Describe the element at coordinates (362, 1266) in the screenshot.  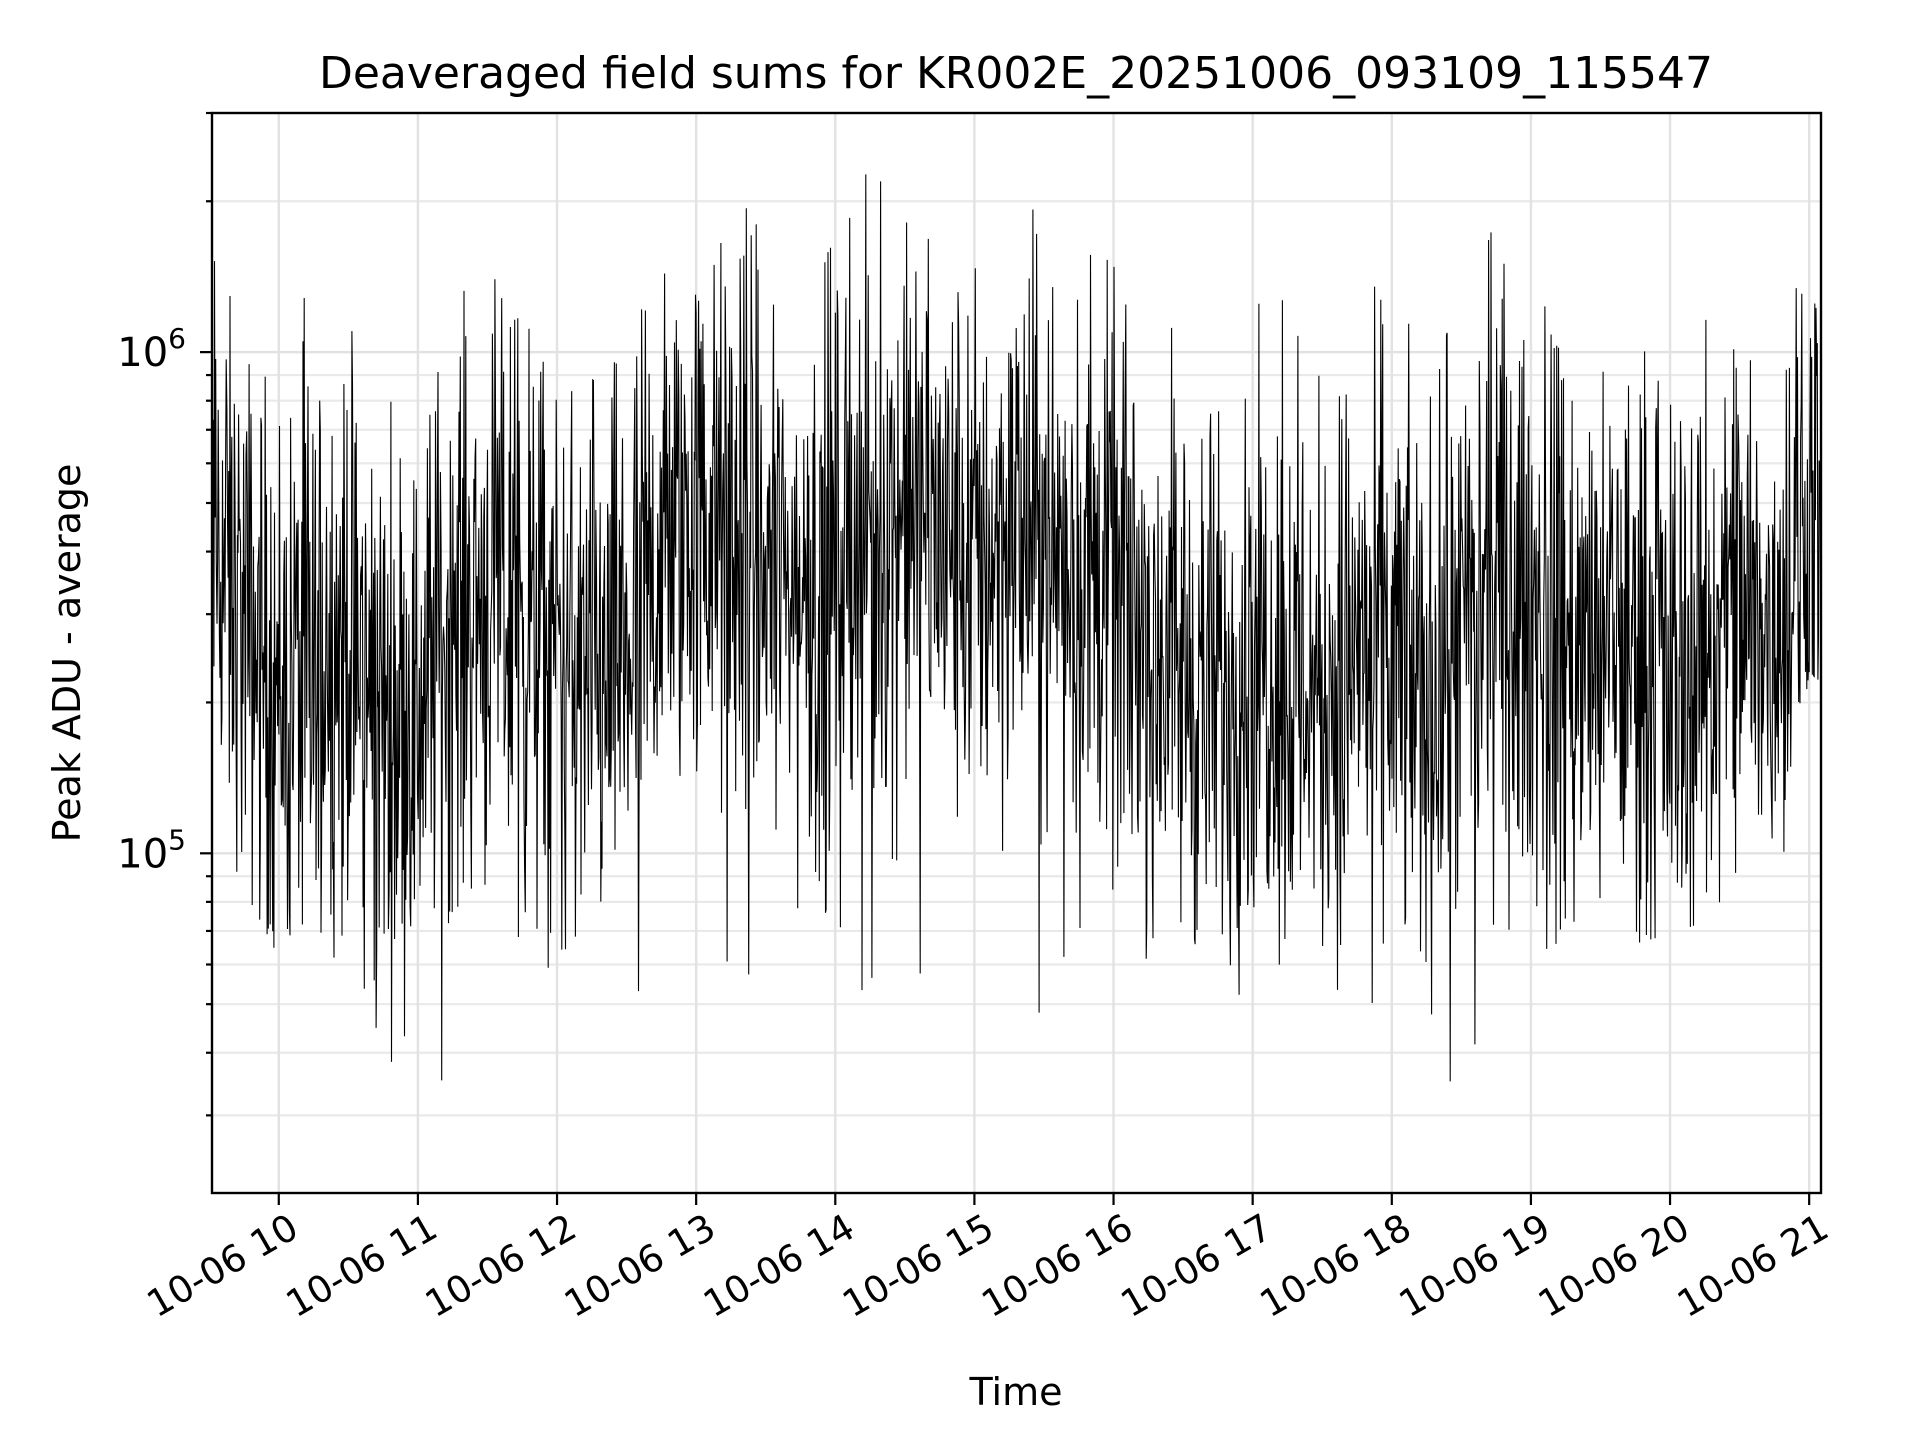
I see `x-tick-label: 10-06 11` at that location.